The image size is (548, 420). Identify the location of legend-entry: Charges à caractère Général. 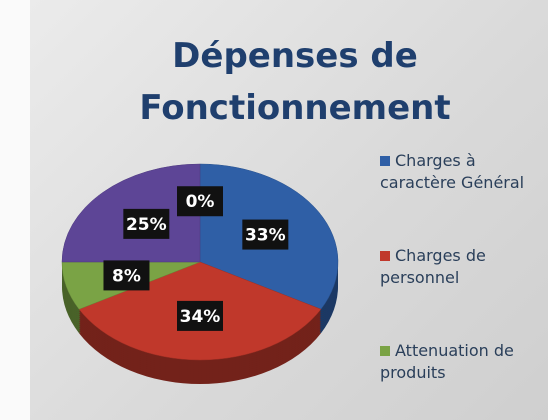
(464, 172).